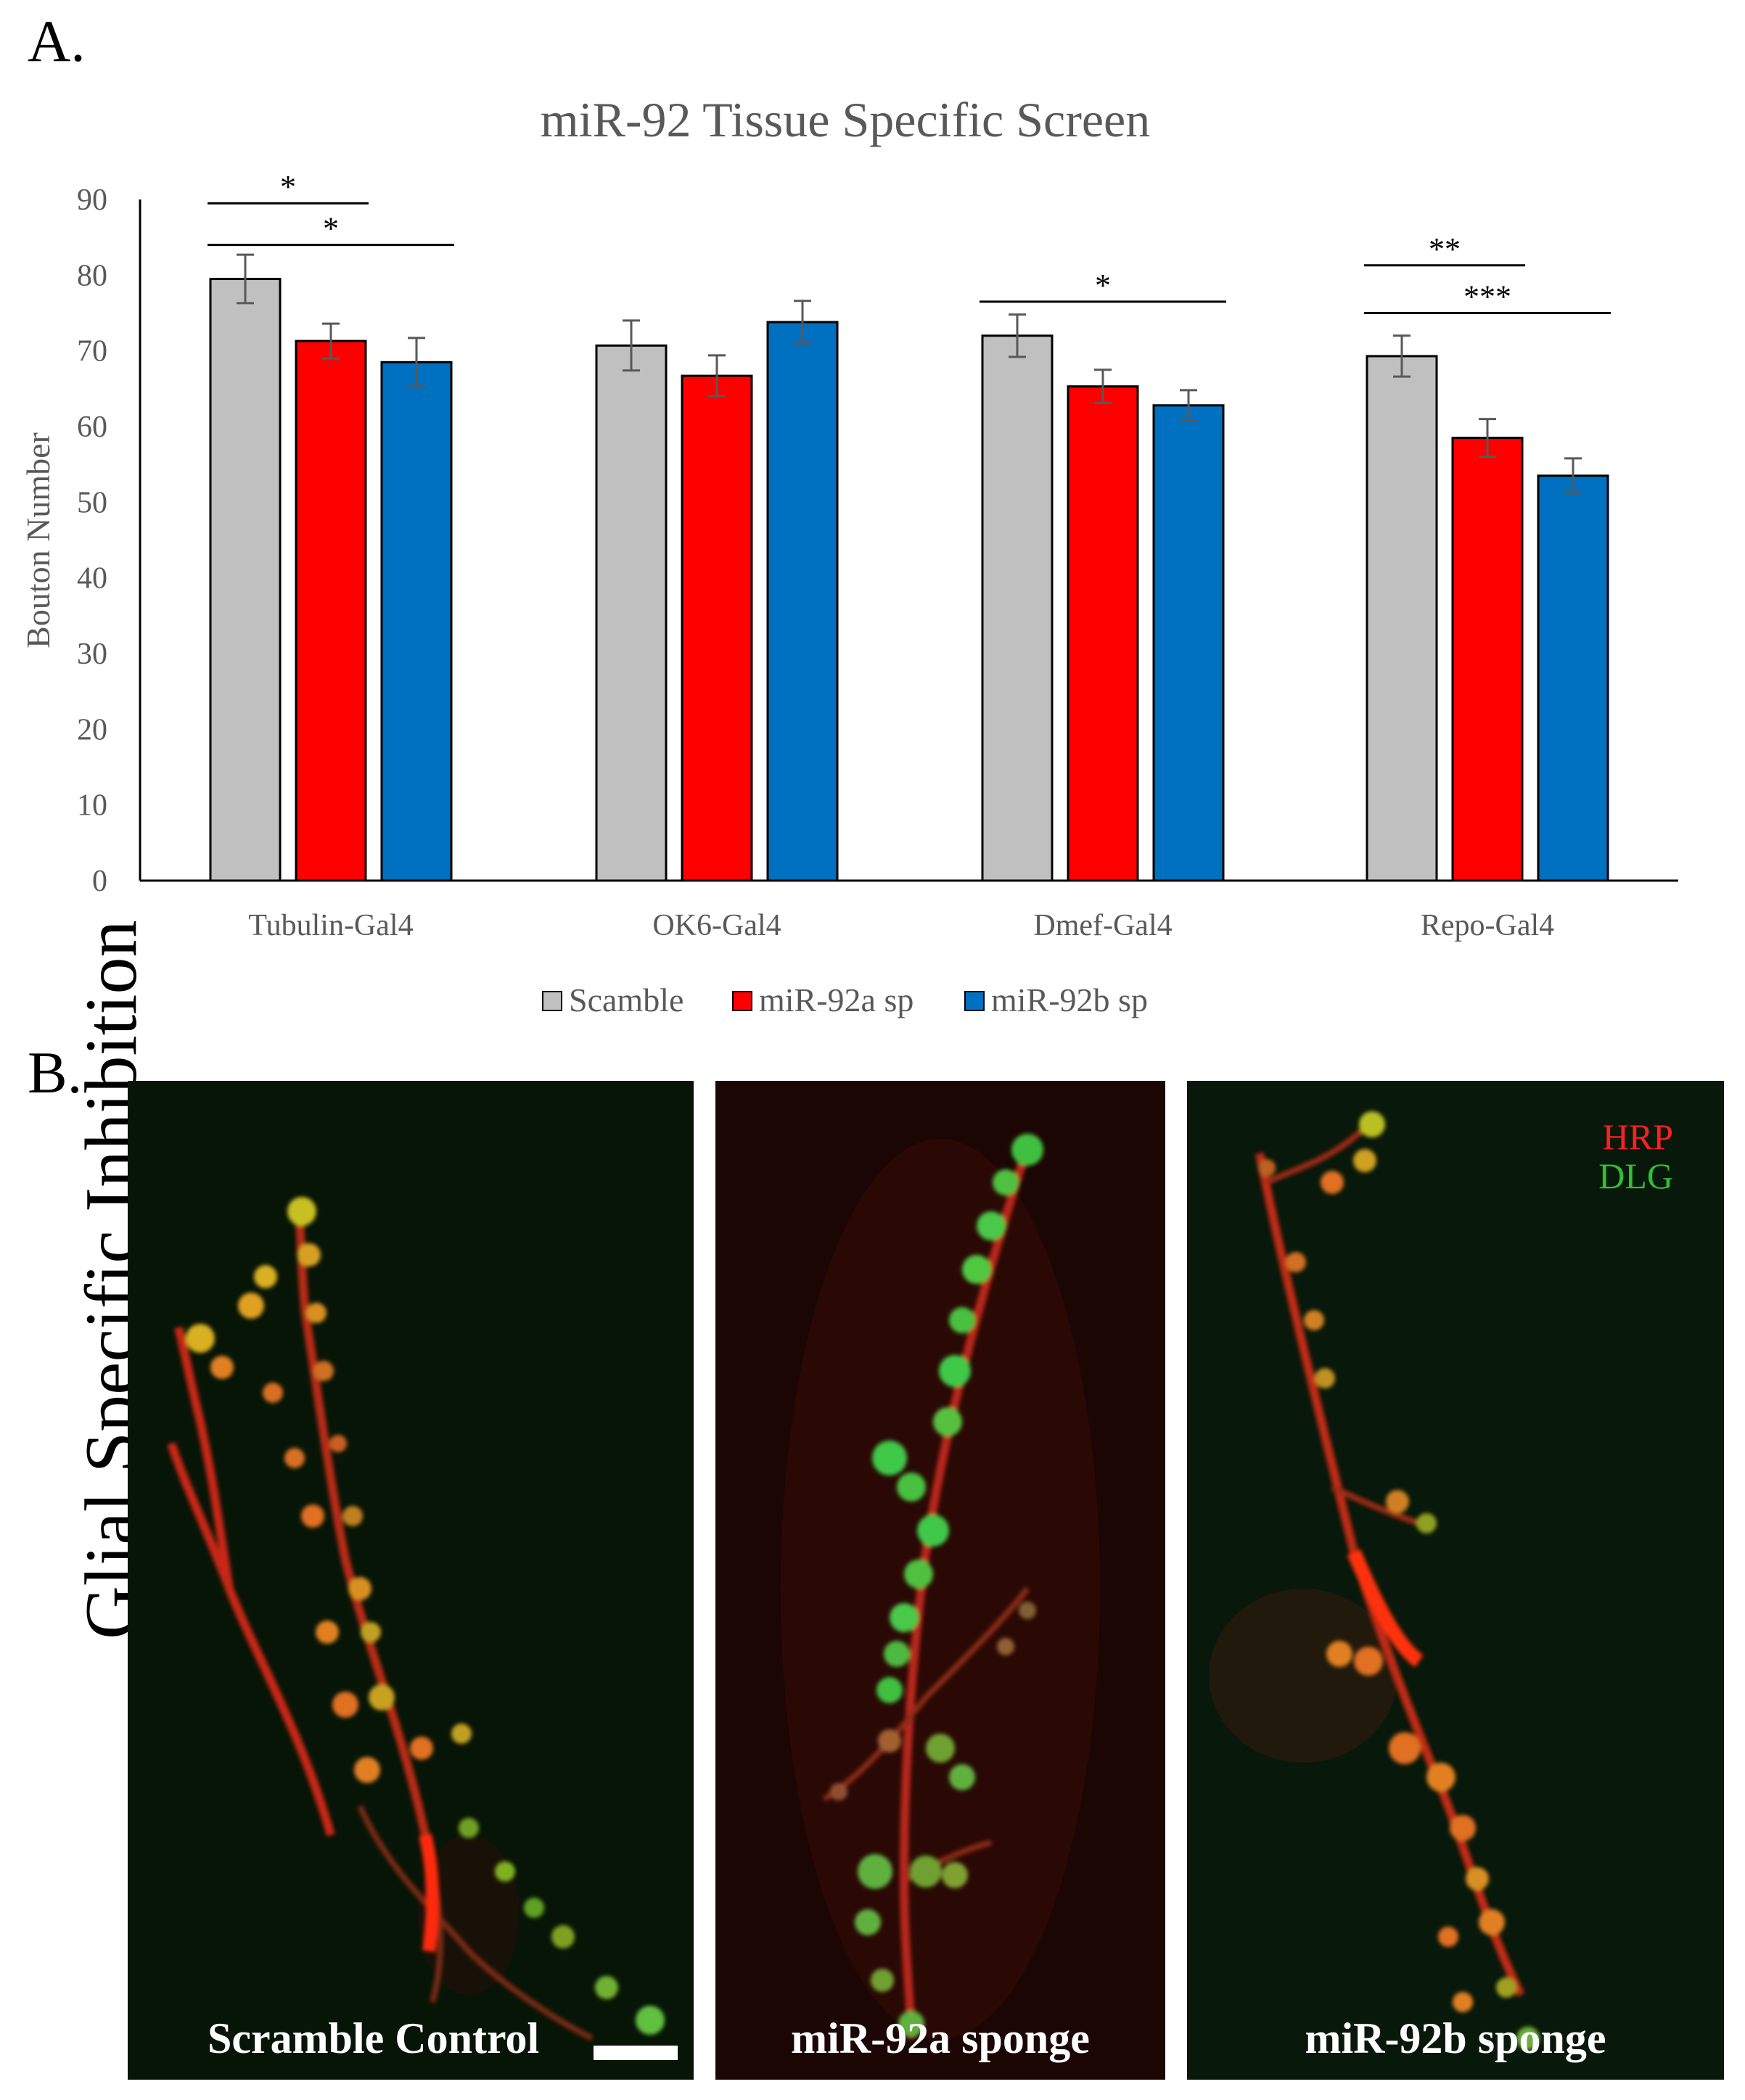 Image resolution: width=1745 pixels, height=2100 pixels. I want to click on micrograph-mir-92b-sponge: HRP DLG miR-92b sponge, so click(1455, 1581).